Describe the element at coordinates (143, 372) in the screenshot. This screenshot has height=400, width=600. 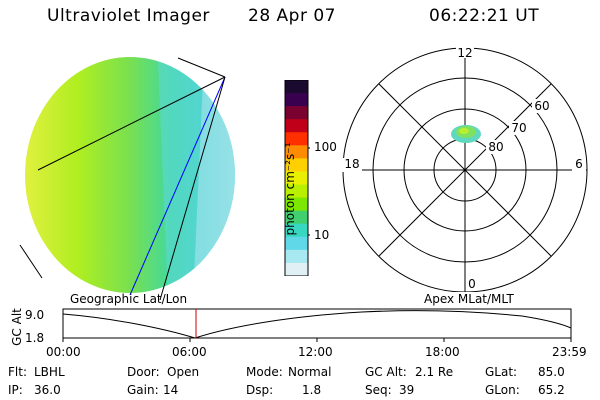
I see `door-label: Door:` at that location.